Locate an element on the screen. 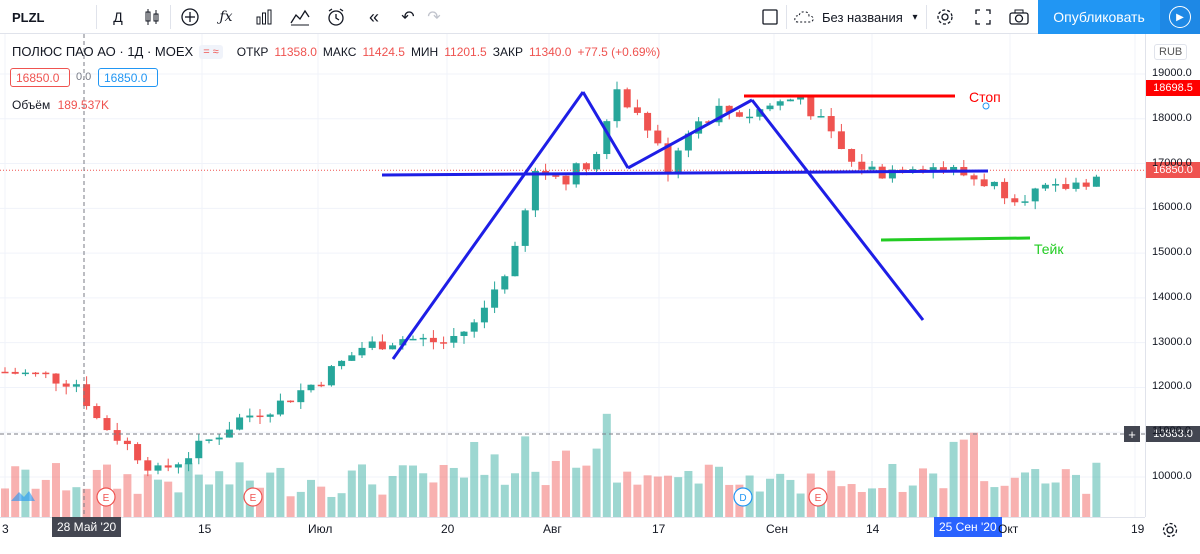  last-price-tag: 16850.0 is located at coordinates (1173, 170).